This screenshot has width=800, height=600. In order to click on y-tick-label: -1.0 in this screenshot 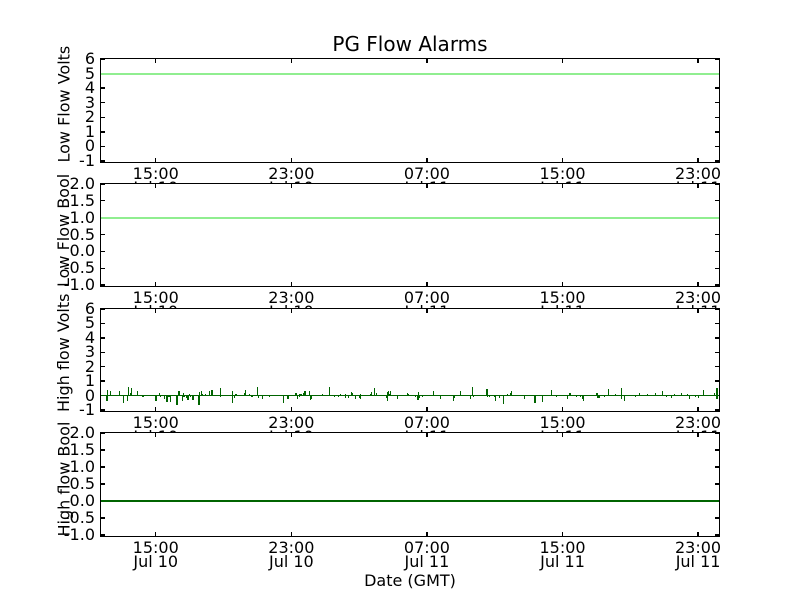, I will do `click(79, 284)`.